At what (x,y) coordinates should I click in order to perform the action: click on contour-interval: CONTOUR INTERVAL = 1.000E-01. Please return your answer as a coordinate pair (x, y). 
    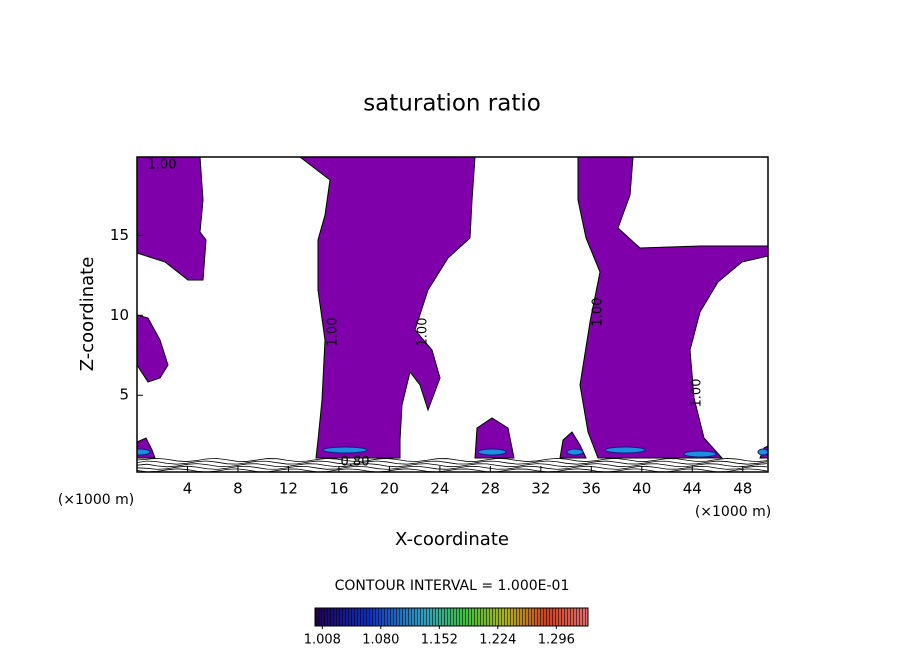
    Looking at the image, I should click on (452, 586).